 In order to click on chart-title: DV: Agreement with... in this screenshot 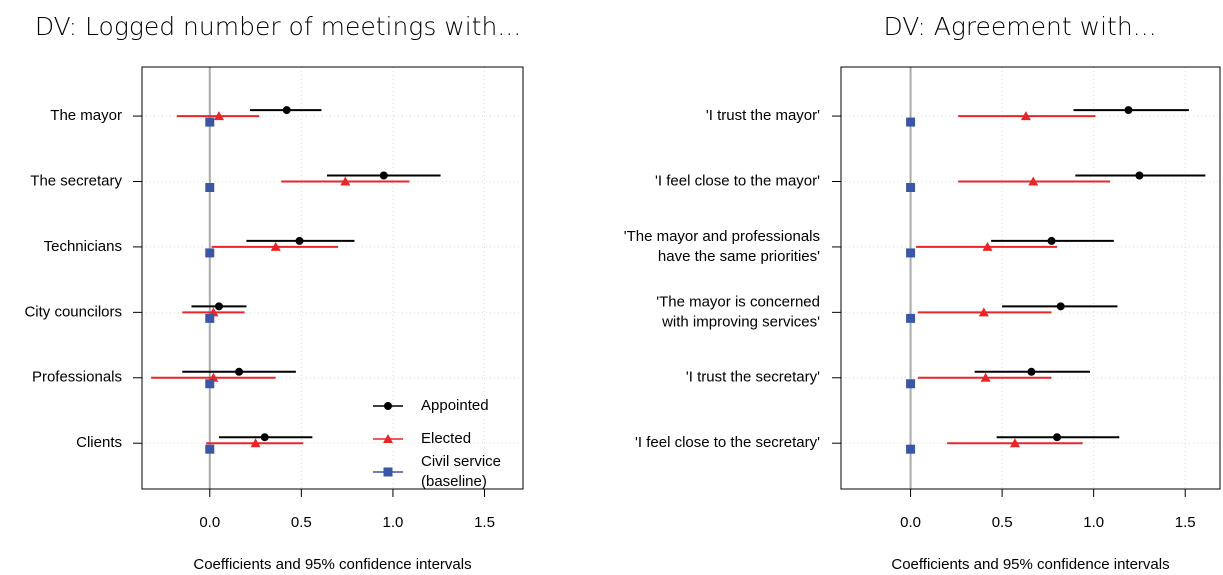, I will do `click(1019, 26)`.